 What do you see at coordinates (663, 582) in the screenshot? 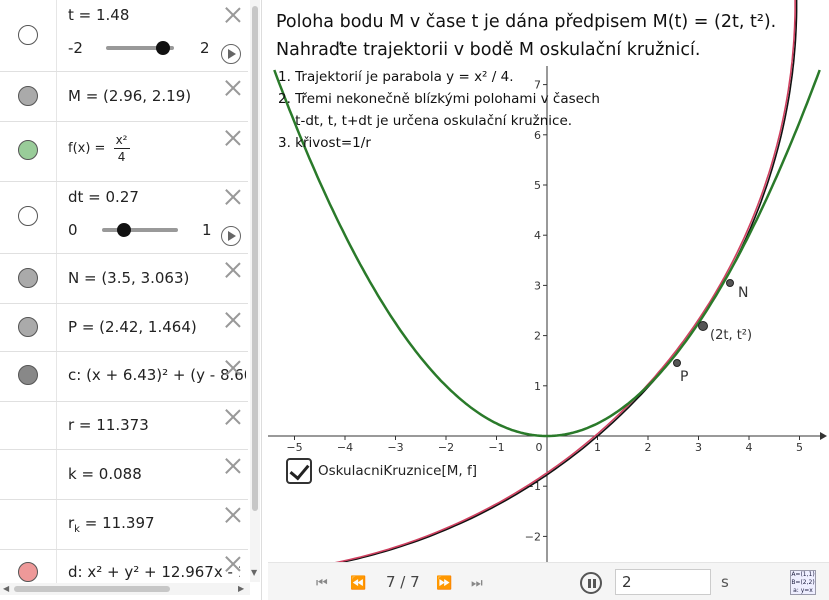
I see `speed-input` at bounding box center [663, 582].